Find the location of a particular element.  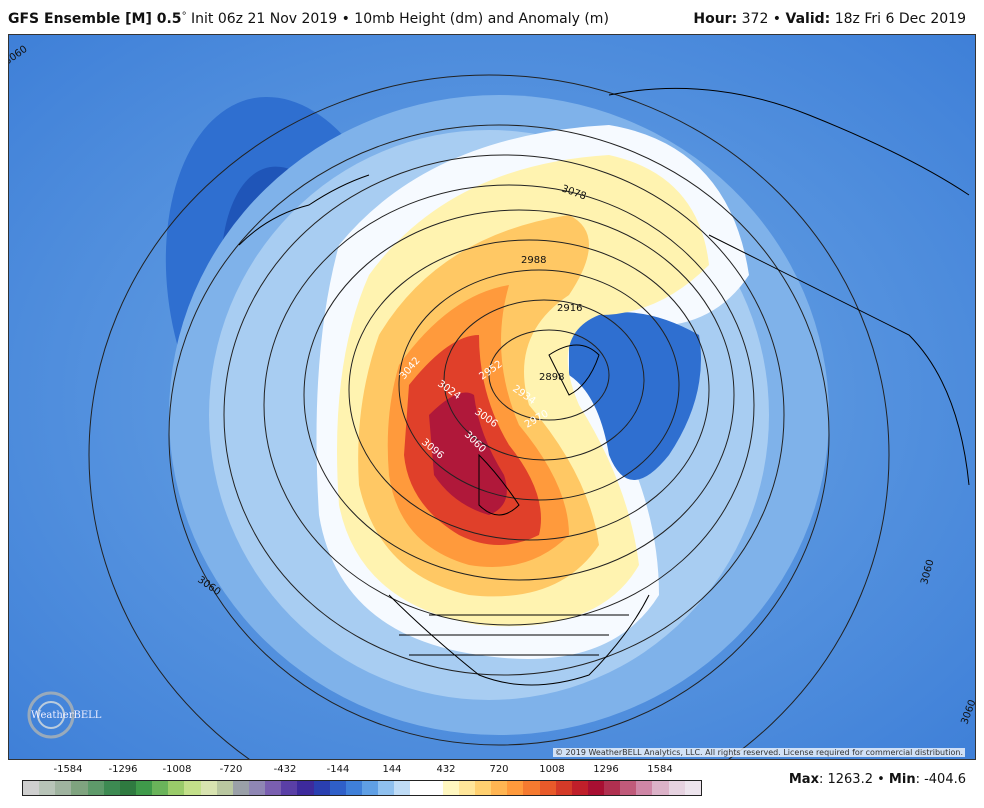

asia-outline is located at coordinates (789, 141).